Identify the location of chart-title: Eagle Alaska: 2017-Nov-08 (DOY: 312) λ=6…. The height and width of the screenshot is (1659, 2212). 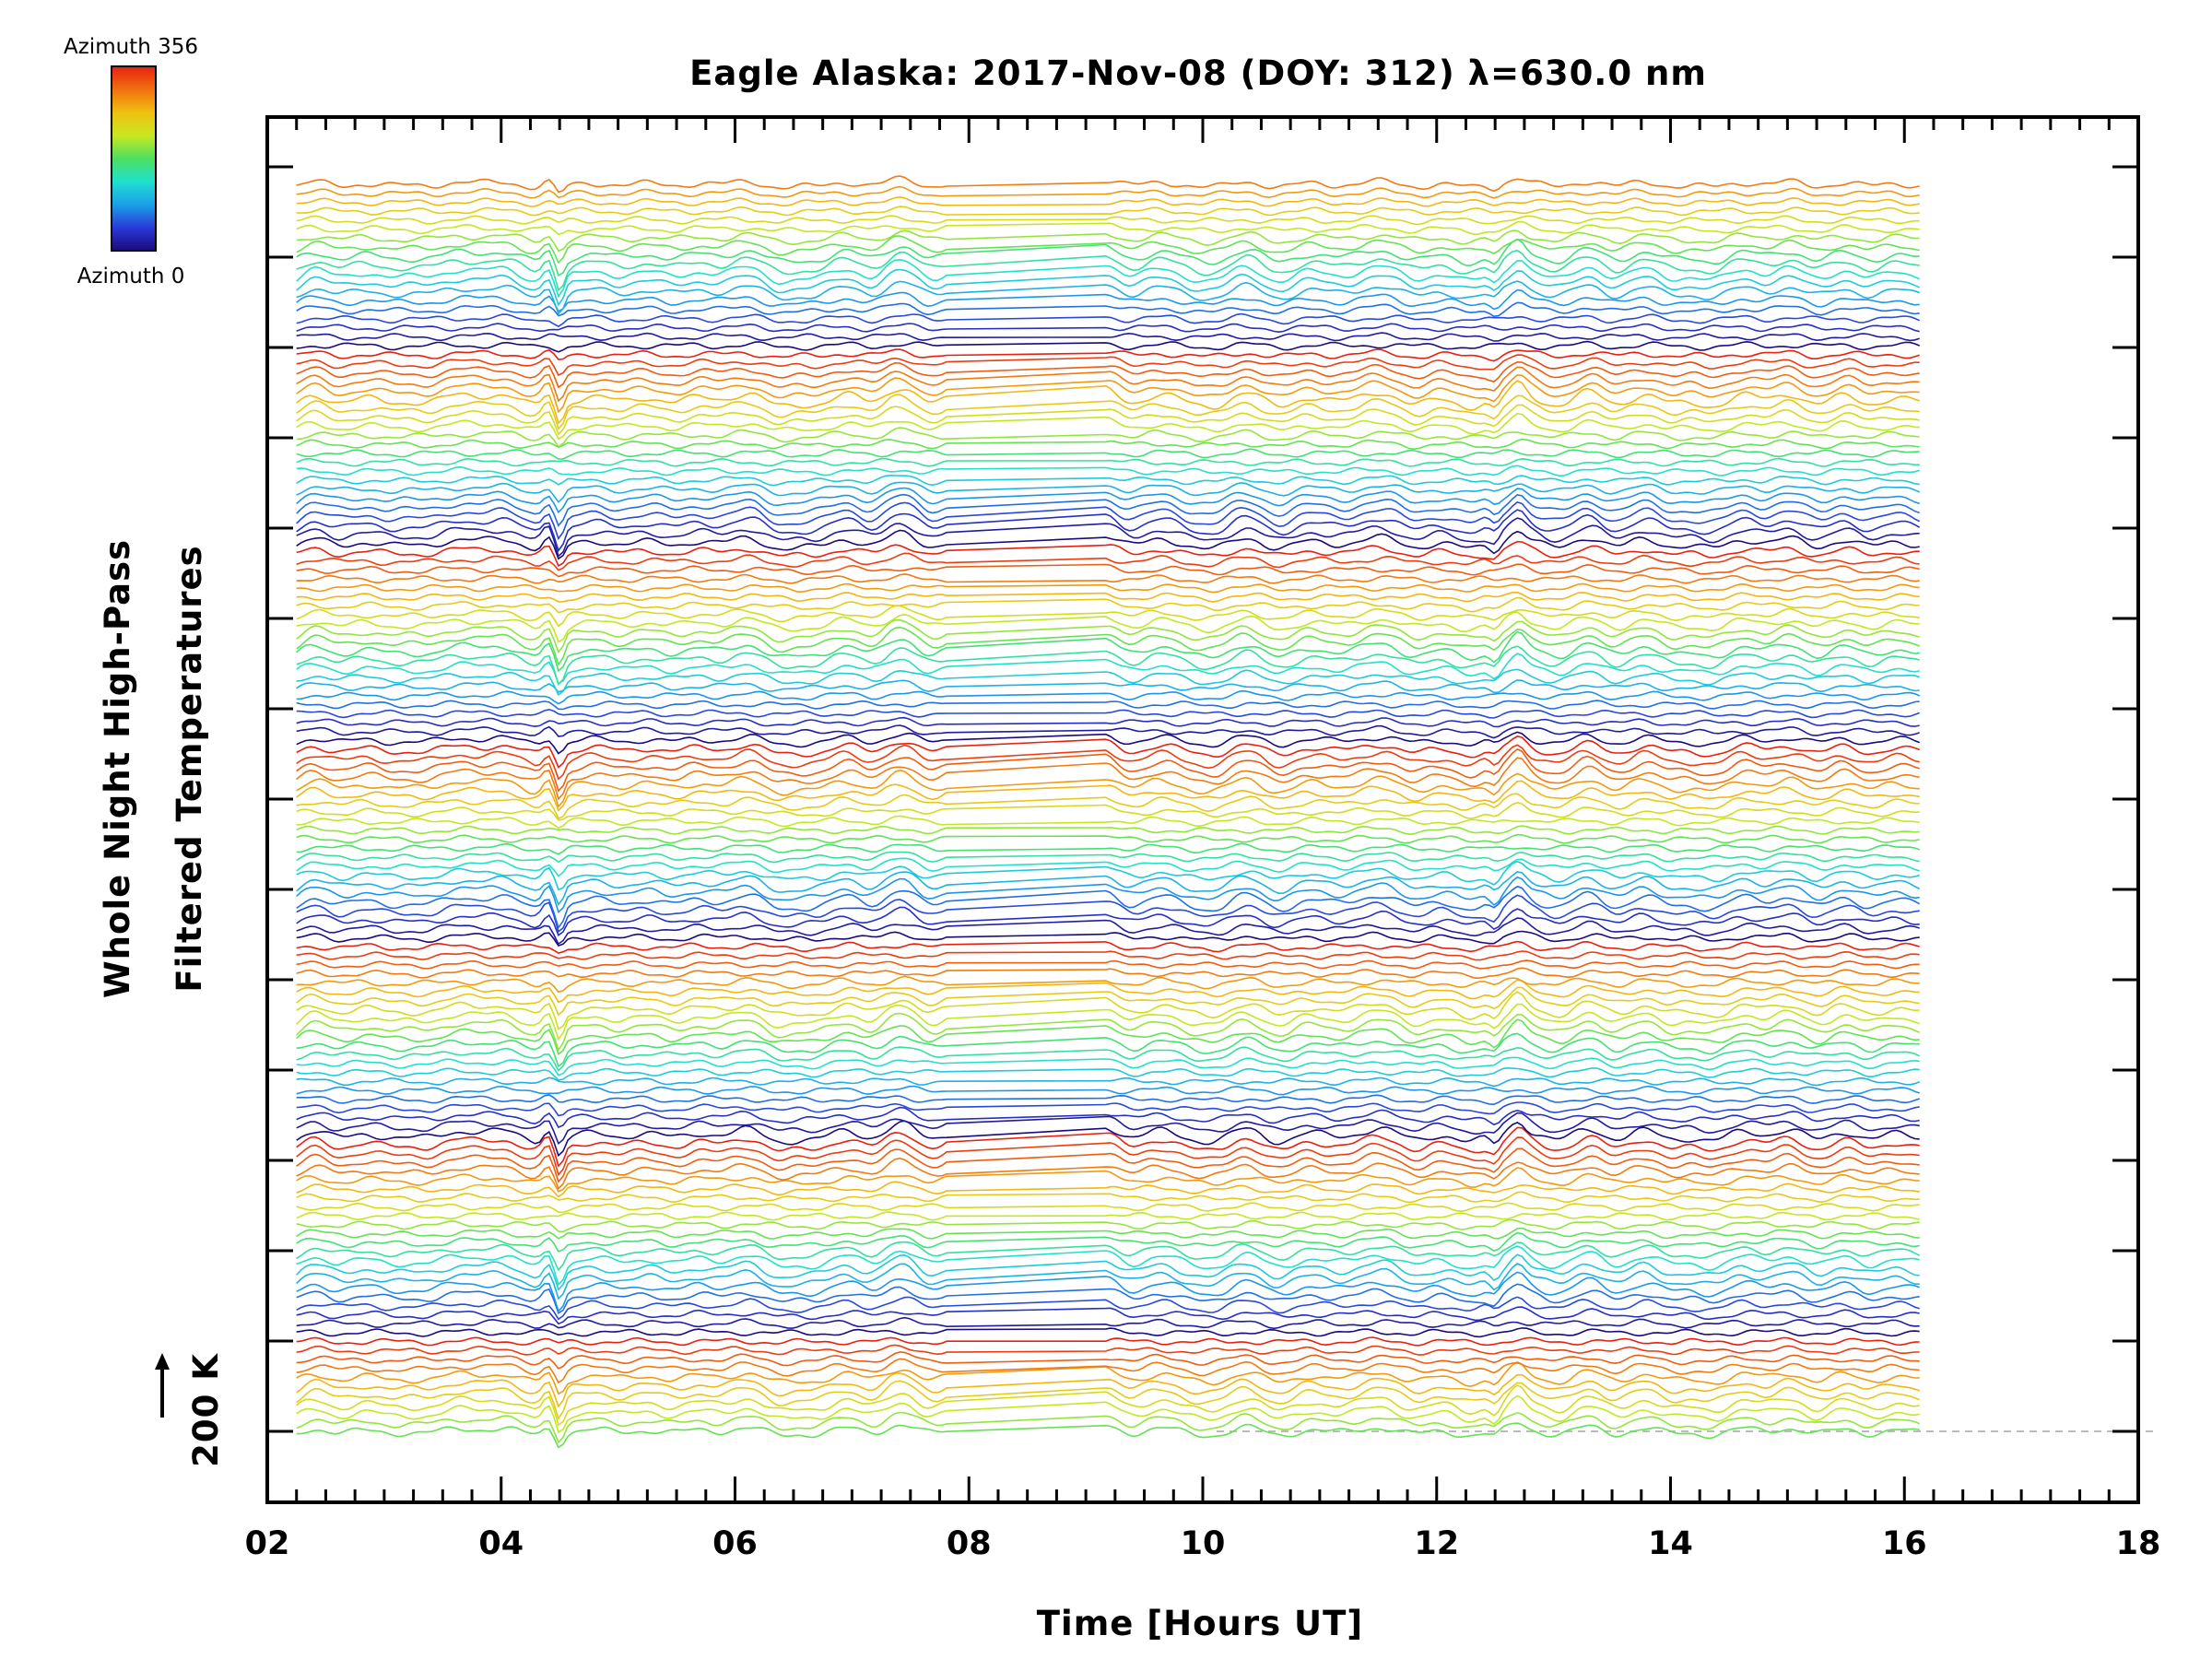
(1198, 73).